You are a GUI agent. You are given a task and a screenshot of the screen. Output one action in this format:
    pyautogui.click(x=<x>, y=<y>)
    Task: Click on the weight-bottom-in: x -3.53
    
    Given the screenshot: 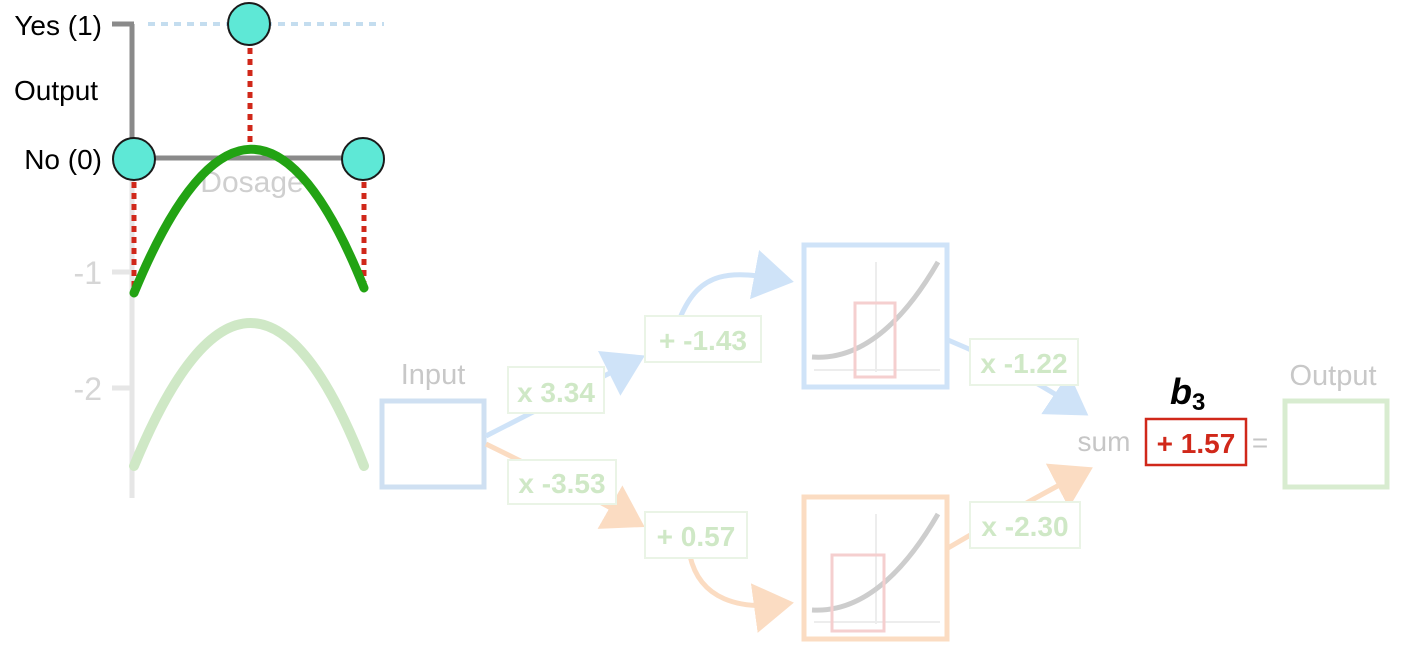 What is the action you would take?
    pyautogui.click(x=561, y=483)
    